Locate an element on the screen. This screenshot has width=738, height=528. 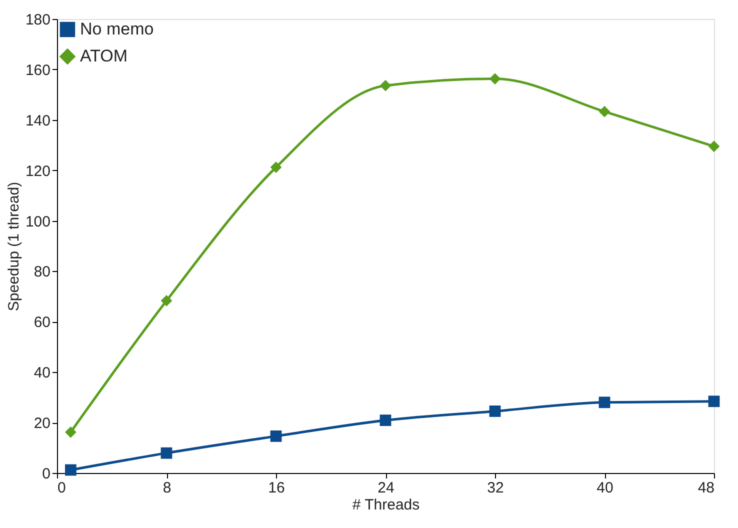
x-tick-label: 24 is located at coordinates (386, 488).